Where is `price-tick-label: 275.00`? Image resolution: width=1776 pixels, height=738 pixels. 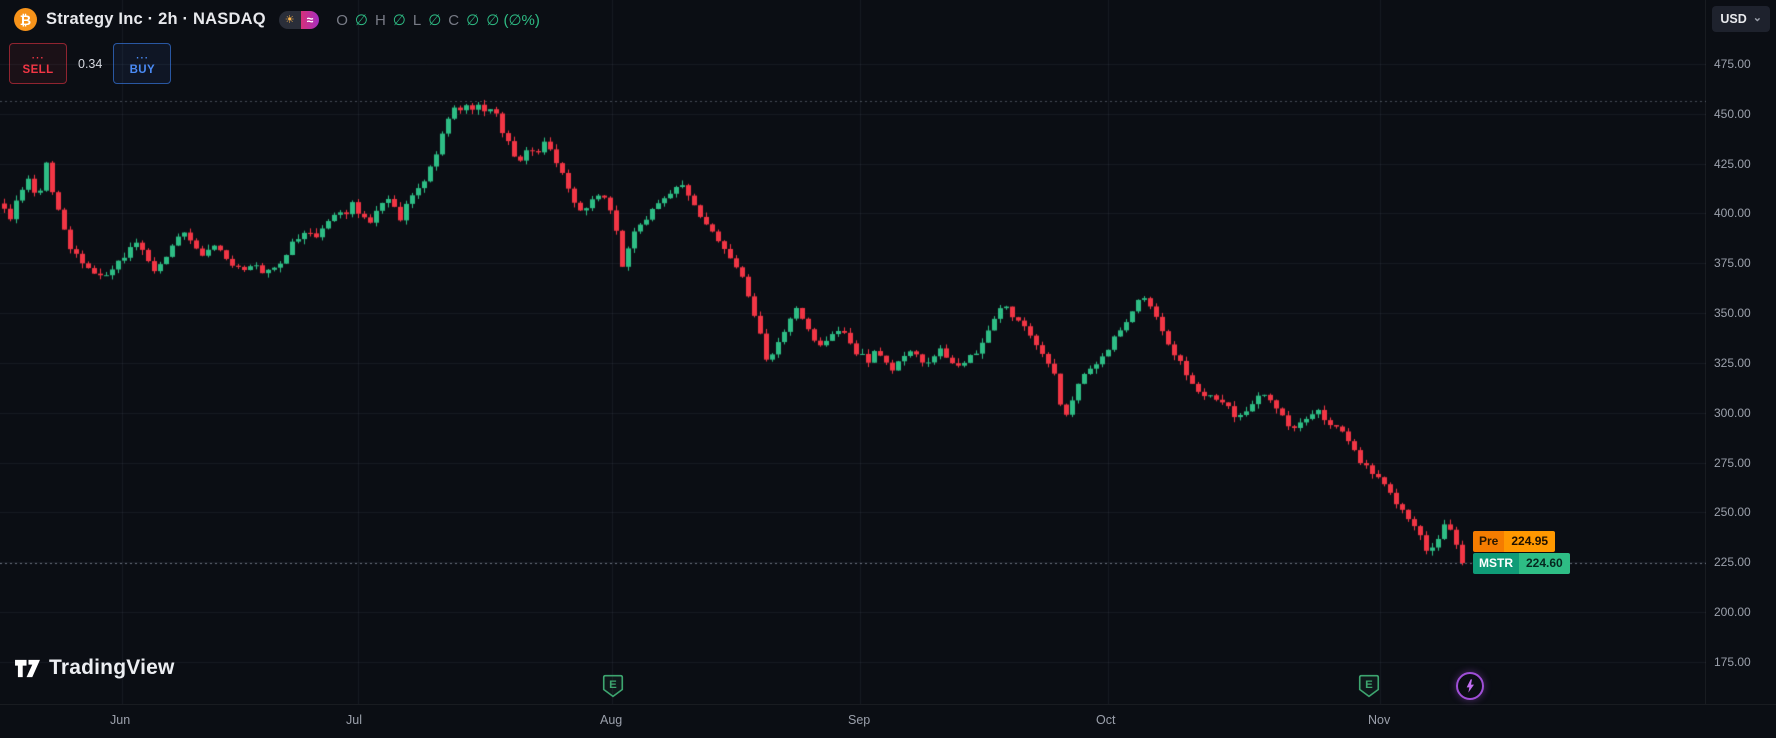 price-tick-label: 275.00 is located at coordinates (1732, 462).